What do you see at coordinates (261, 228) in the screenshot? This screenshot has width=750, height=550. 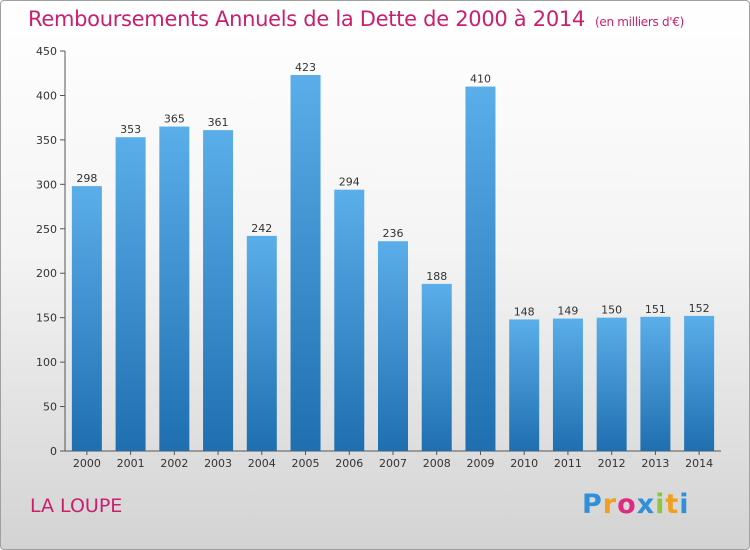 I see `value-label: 242` at bounding box center [261, 228].